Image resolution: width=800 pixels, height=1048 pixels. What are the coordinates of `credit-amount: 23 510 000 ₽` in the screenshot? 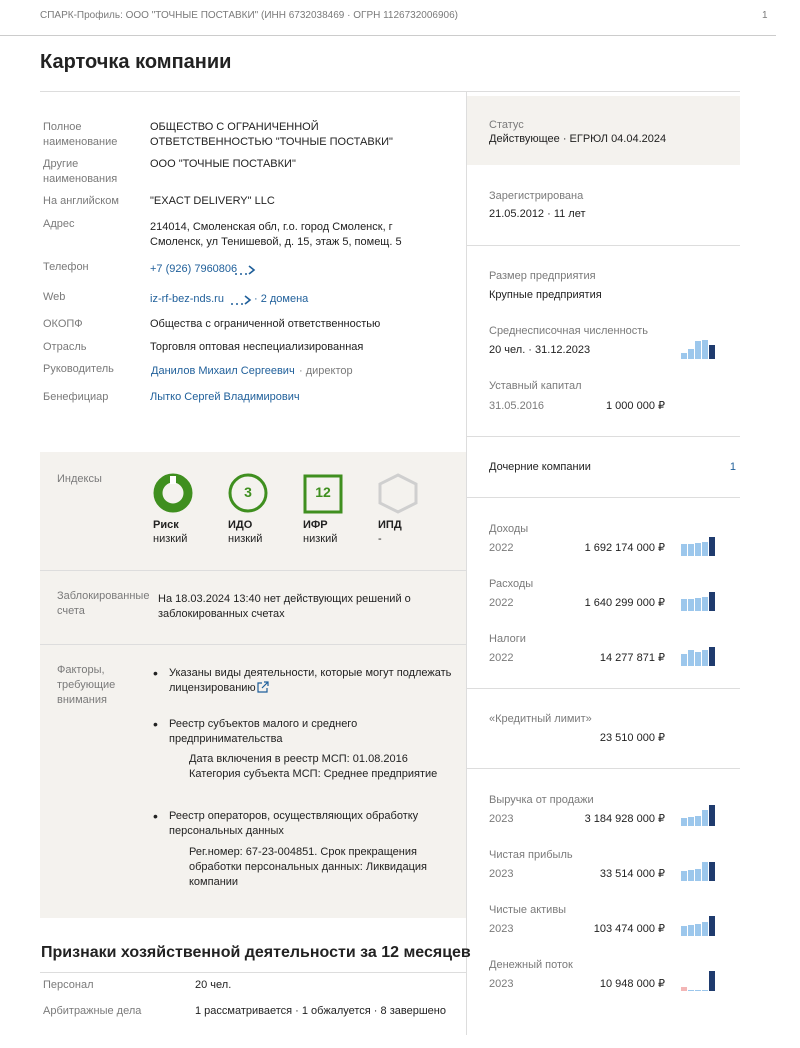 It's located at (632, 738).